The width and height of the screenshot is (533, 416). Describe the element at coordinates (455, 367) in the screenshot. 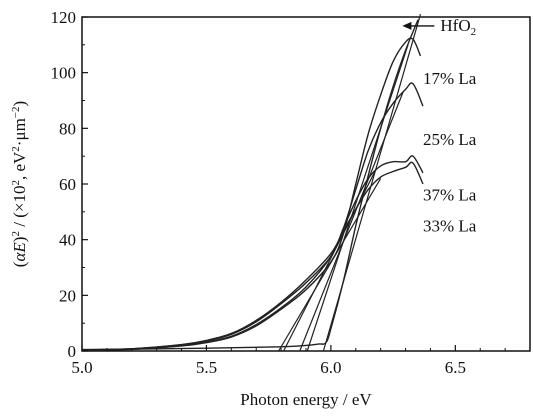

I see `x-tick-label: 6.5` at that location.